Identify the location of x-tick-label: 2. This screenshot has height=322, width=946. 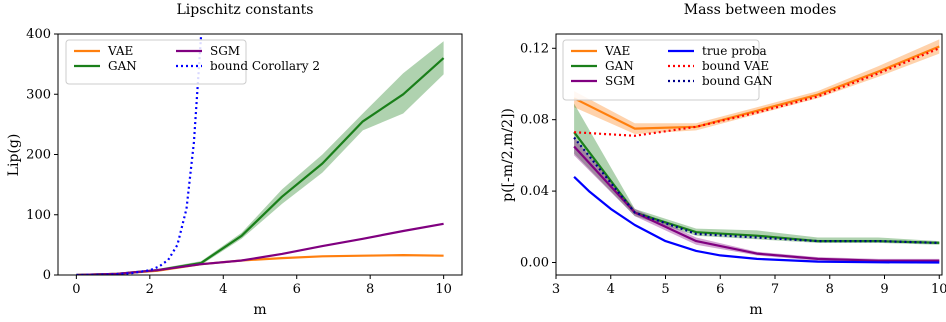
(150, 289).